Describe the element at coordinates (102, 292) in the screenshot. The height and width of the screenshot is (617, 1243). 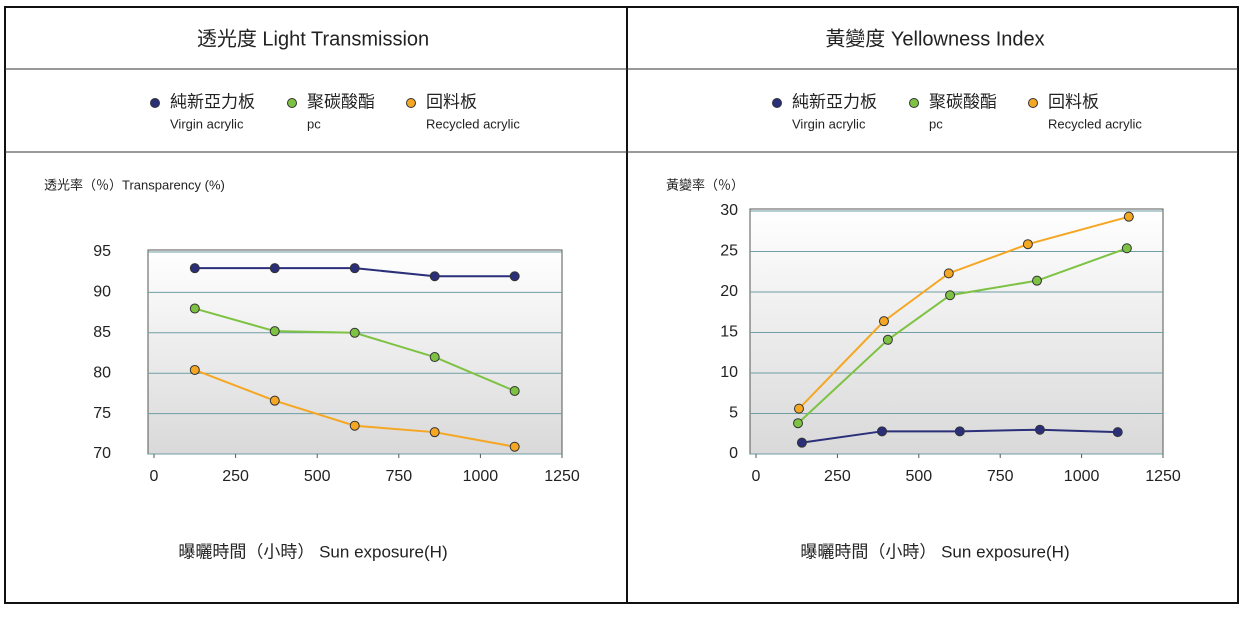
I see `y-tick-label: 90` at that location.